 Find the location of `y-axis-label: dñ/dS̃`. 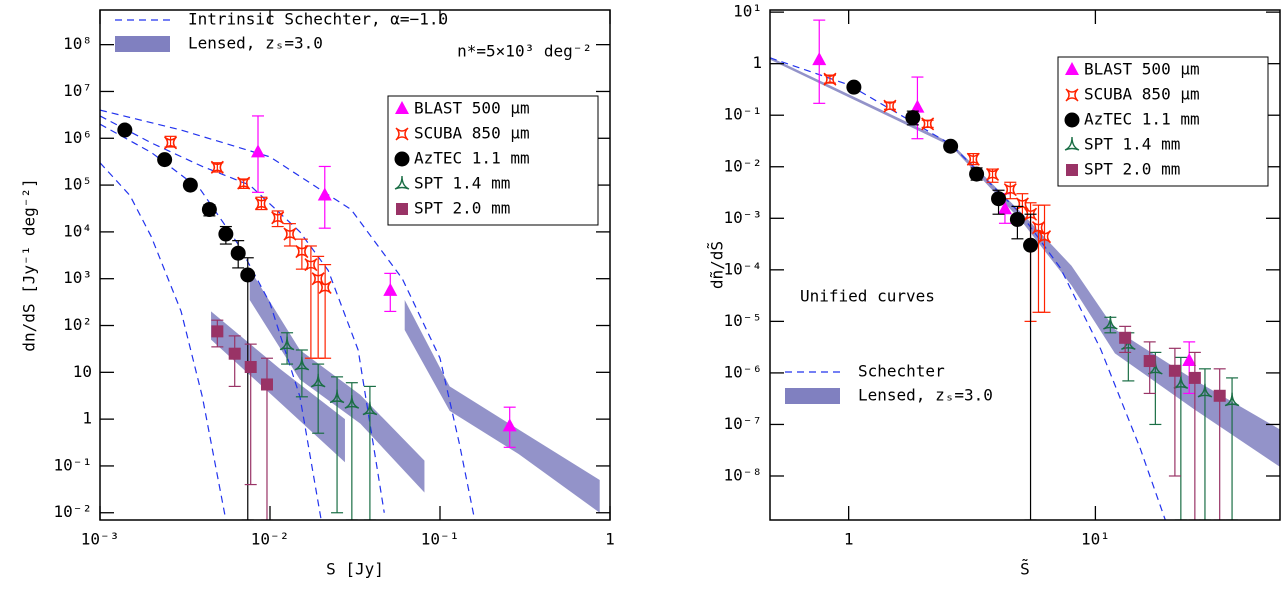

y-axis-label: dñ/dS̃ is located at coordinates (717, 265).